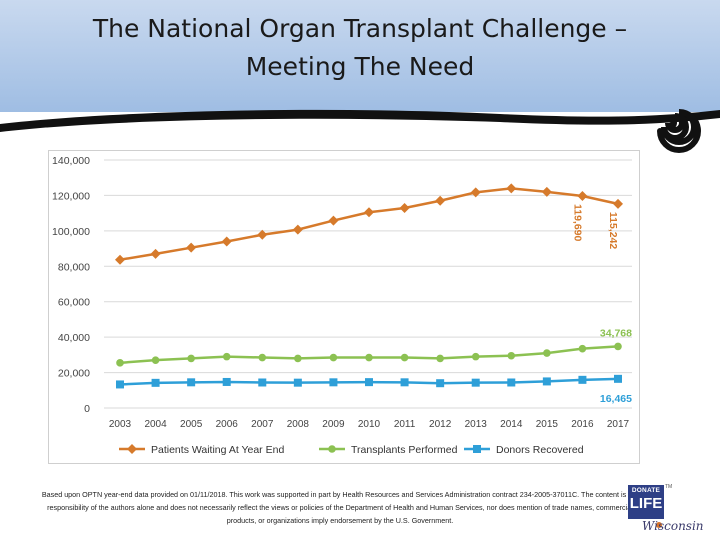 The width and height of the screenshot is (720, 540). I want to click on y-tick-label: 120,000, so click(71, 196).